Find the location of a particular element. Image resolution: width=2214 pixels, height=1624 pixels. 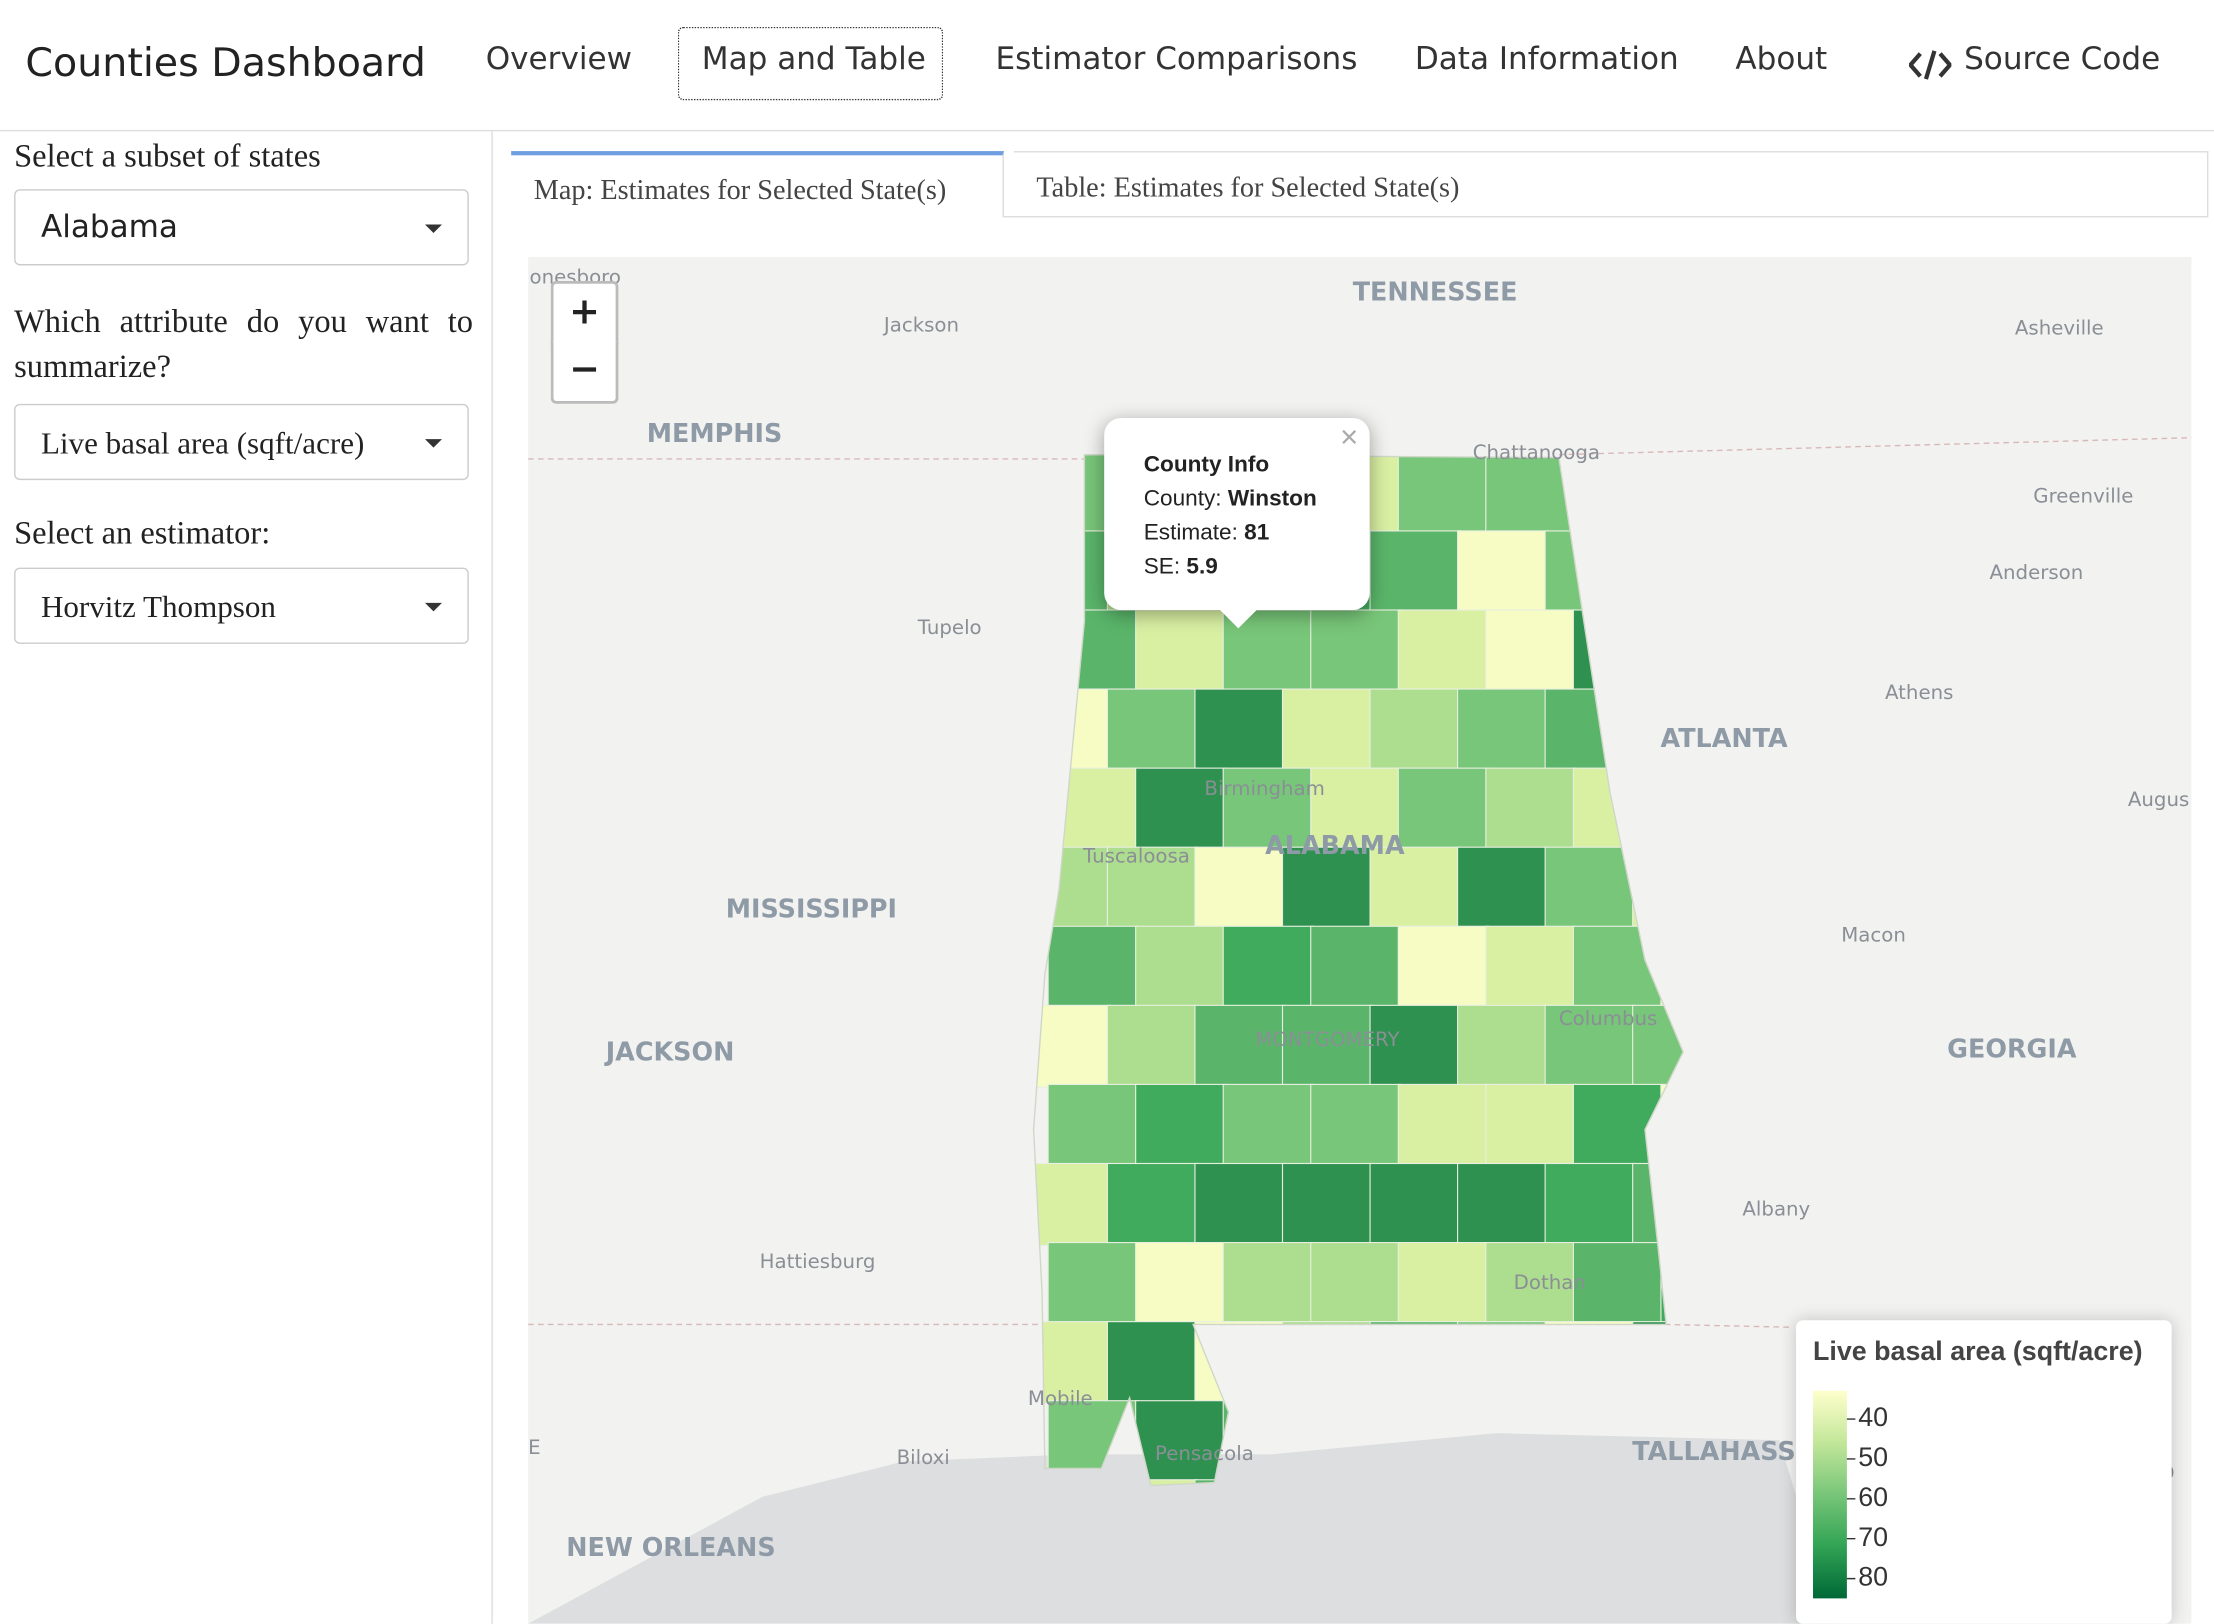

nav-item: Map and Table is located at coordinates (813, 60).